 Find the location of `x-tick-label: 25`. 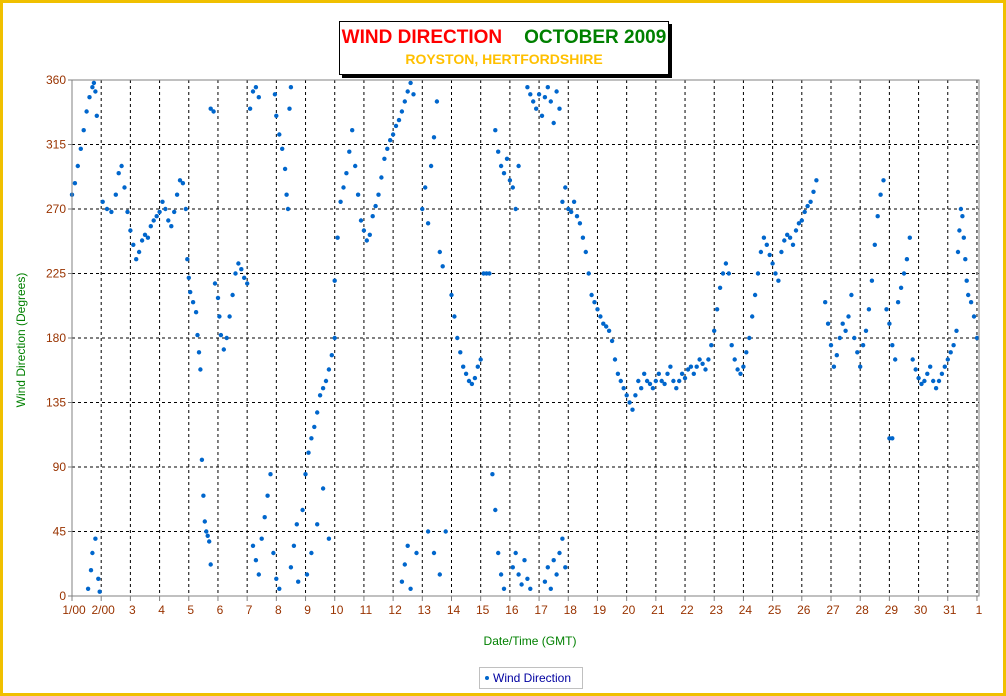

x-tick-label: 25 is located at coordinates (775, 610).